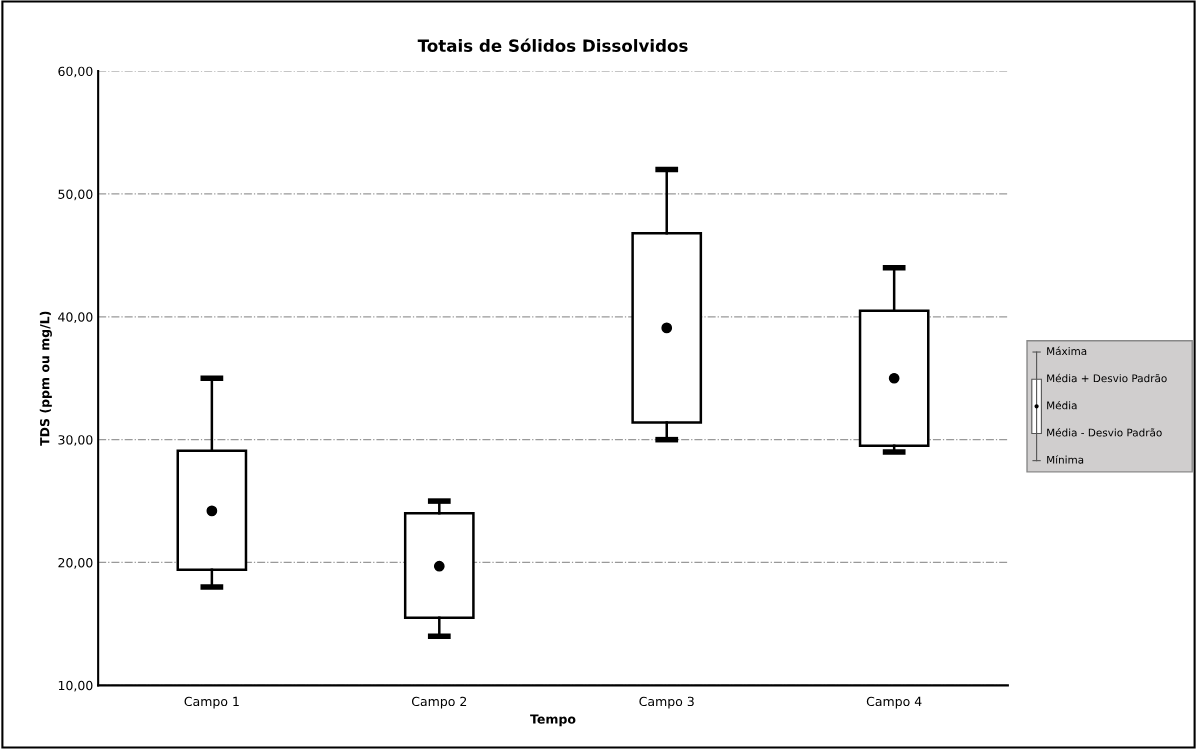 Image resolution: width=1197 pixels, height=749 pixels. I want to click on x-axis-title: Tempo, so click(553, 720).